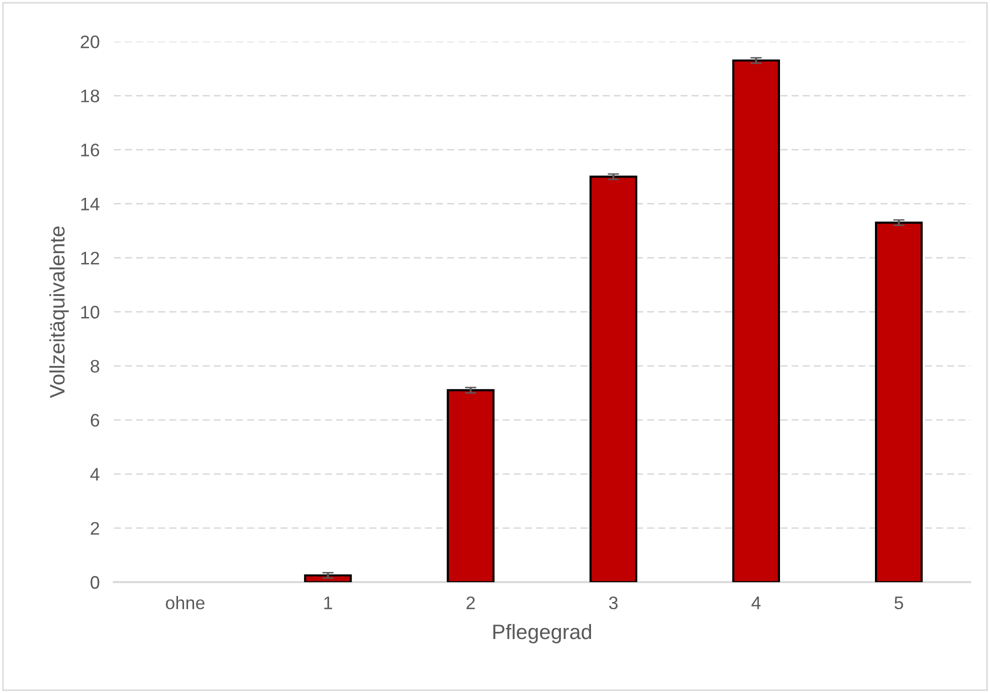 This screenshot has width=990, height=693. I want to click on y-tick-label: 16, so click(90, 150).